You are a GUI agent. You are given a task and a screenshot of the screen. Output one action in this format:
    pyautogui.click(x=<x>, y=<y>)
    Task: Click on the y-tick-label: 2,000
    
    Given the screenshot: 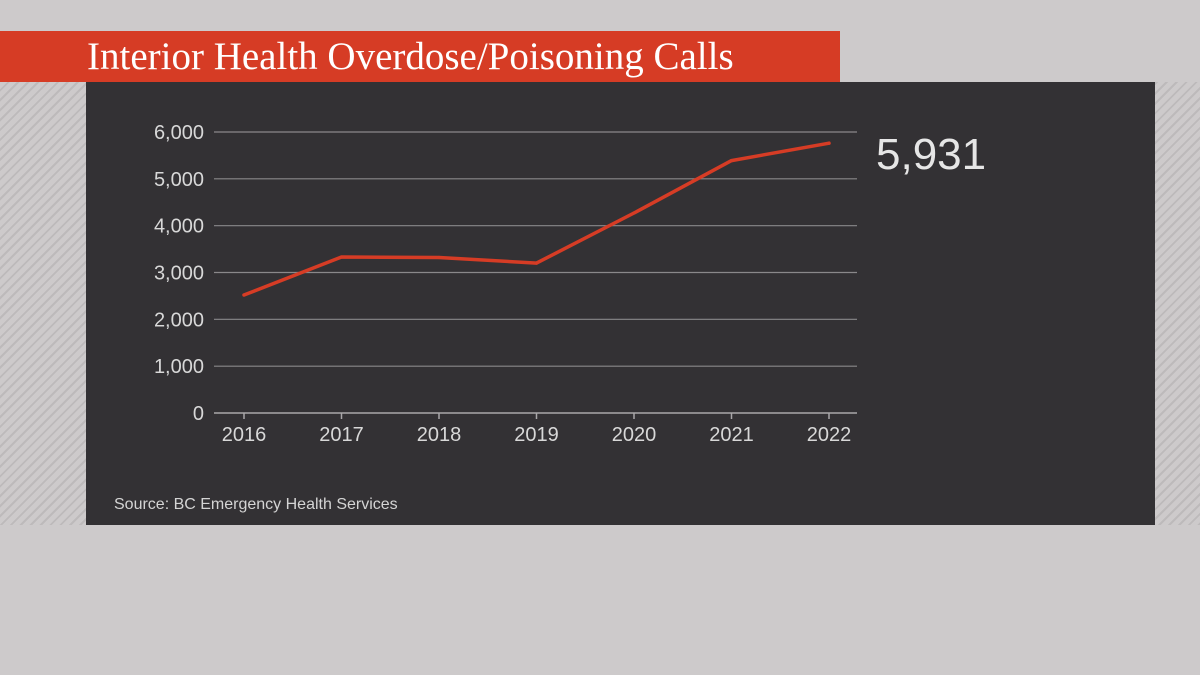 What is the action you would take?
    pyautogui.click(x=179, y=320)
    